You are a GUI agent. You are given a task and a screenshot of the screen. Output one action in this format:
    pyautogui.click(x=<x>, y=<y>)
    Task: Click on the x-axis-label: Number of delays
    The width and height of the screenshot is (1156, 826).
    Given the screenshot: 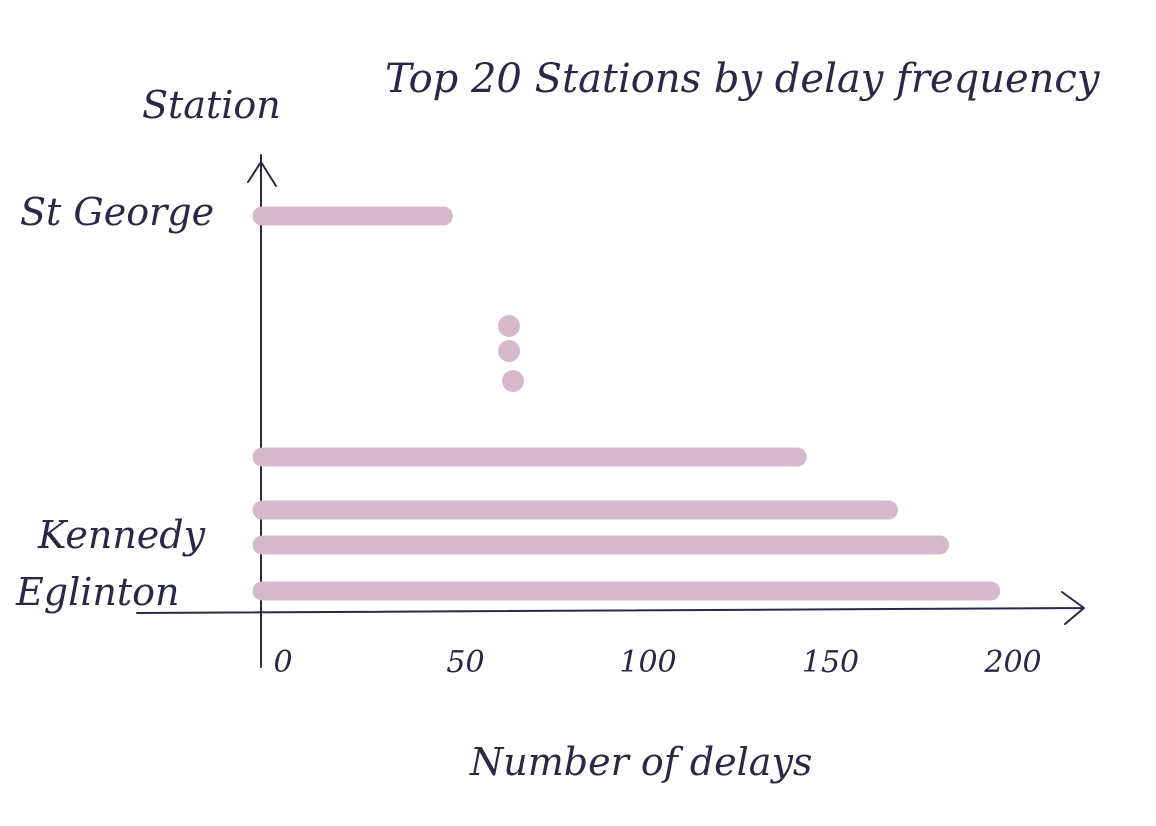 What is the action you would take?
    pyautogui.click(x=640, y=762)
    